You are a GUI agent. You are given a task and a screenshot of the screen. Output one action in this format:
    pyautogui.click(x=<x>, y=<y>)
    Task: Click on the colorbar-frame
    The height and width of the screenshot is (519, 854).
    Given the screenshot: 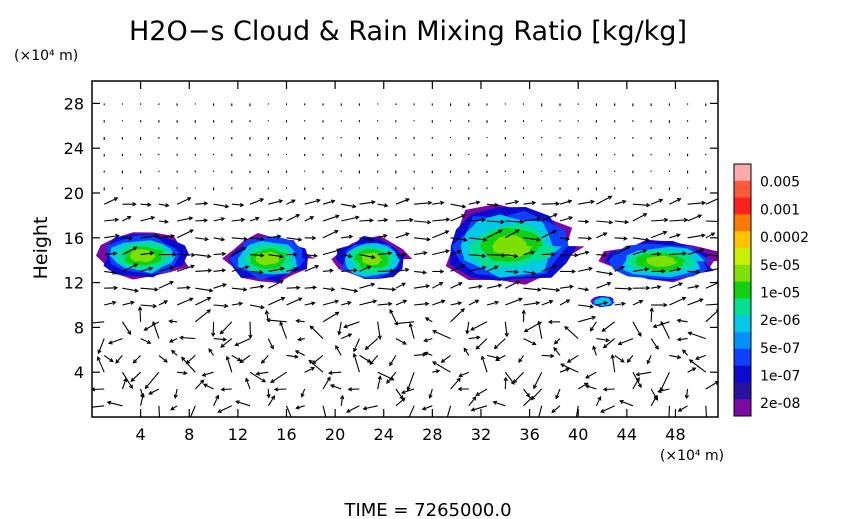 What is the action you would take?
    pyautogui.click(x=742, y=290)
    